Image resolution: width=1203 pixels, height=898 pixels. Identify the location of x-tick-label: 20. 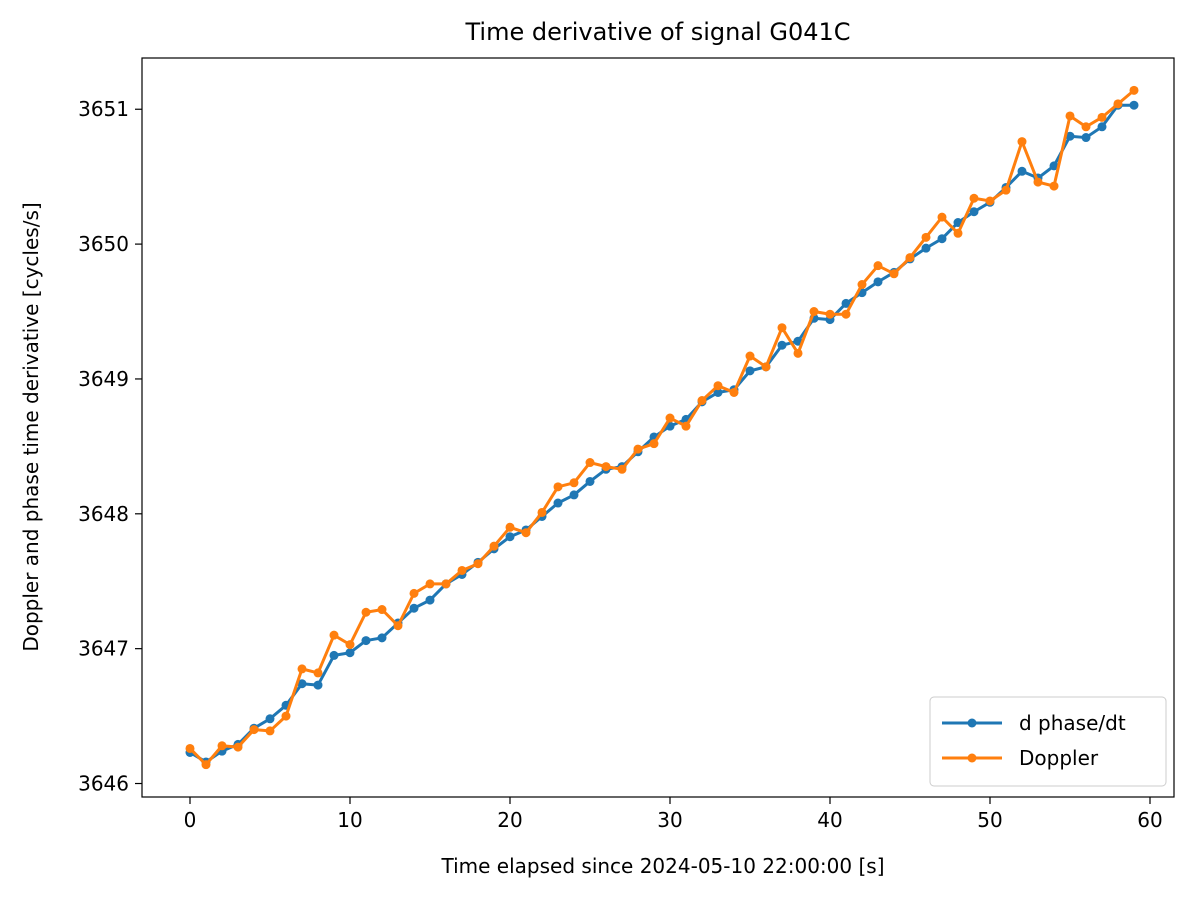
(509, 820).